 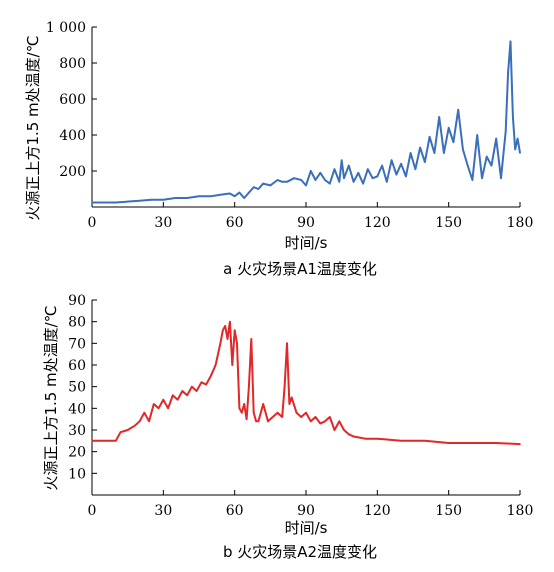 What do you see at coordinates (520, 223) in the screenshot?
I see `x-tick-label: 180` at bounding box center [520, 223].